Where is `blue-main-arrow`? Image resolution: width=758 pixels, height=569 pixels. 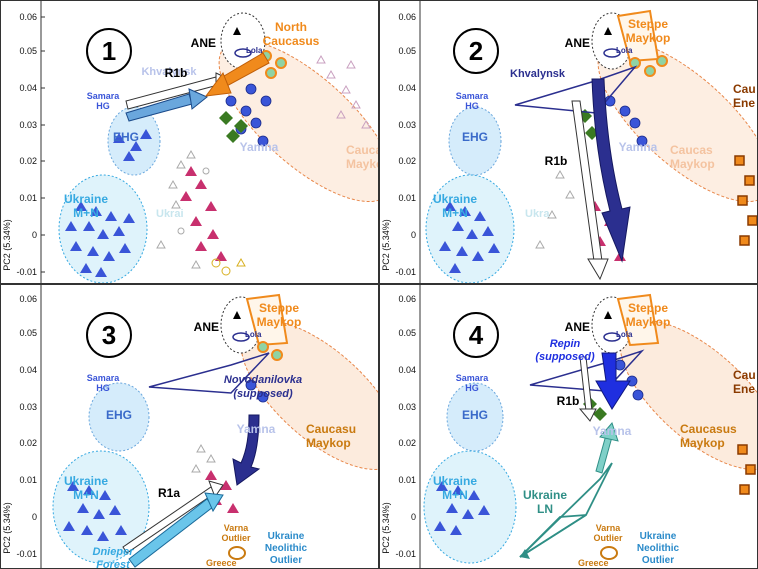
blue-main-arrow is located at coordinates (611, 170).